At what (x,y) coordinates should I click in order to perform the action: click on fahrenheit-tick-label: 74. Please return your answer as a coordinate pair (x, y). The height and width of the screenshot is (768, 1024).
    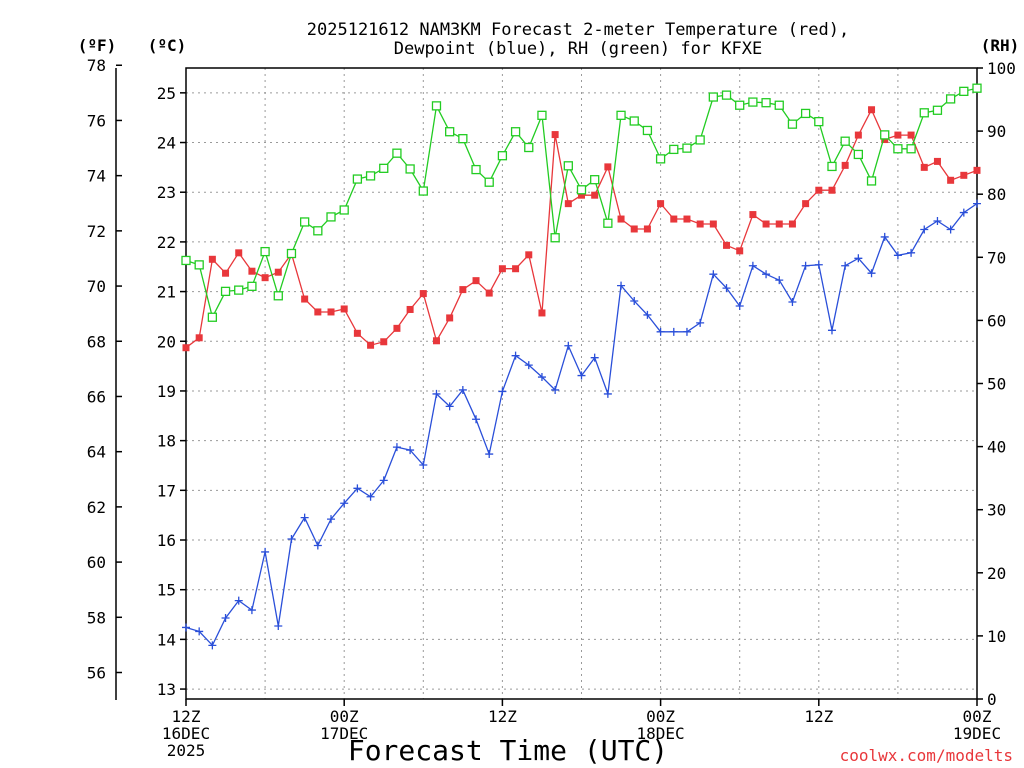
    Looking at the image, I should click on (96, 176).